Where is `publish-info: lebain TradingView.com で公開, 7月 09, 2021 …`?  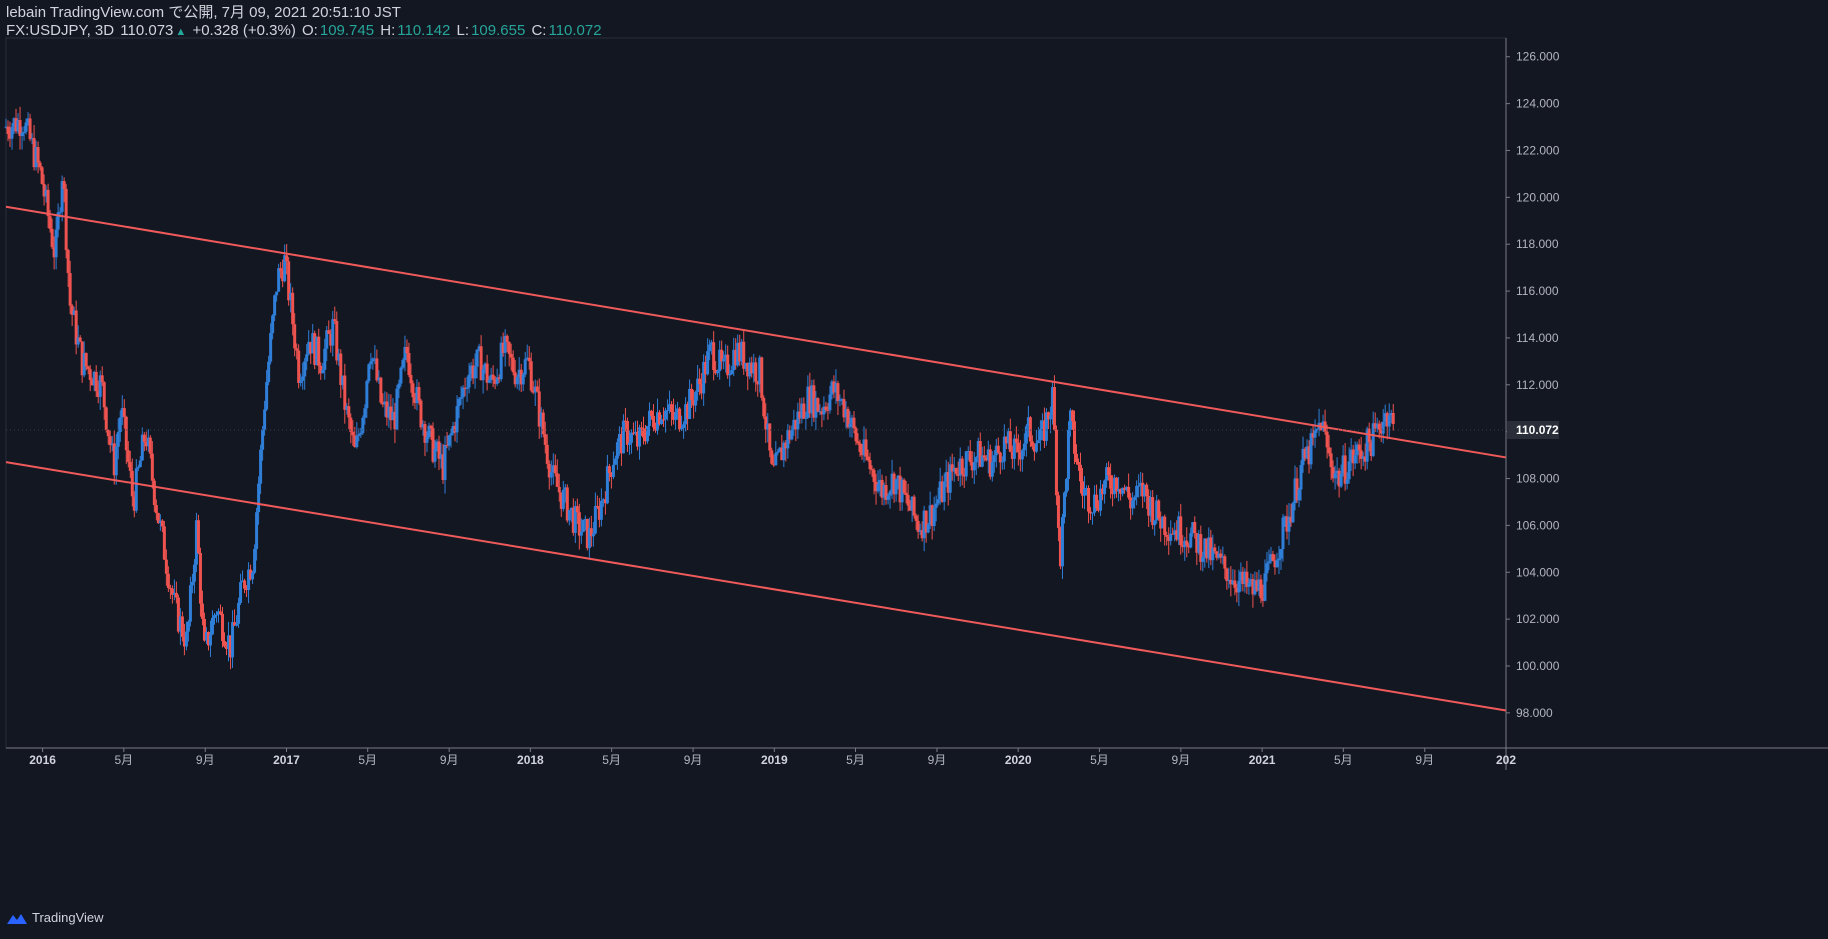
publish-info: lebain TradingView.com で公開, 7月 09, 2021 … is located at coordinates (203, 12).